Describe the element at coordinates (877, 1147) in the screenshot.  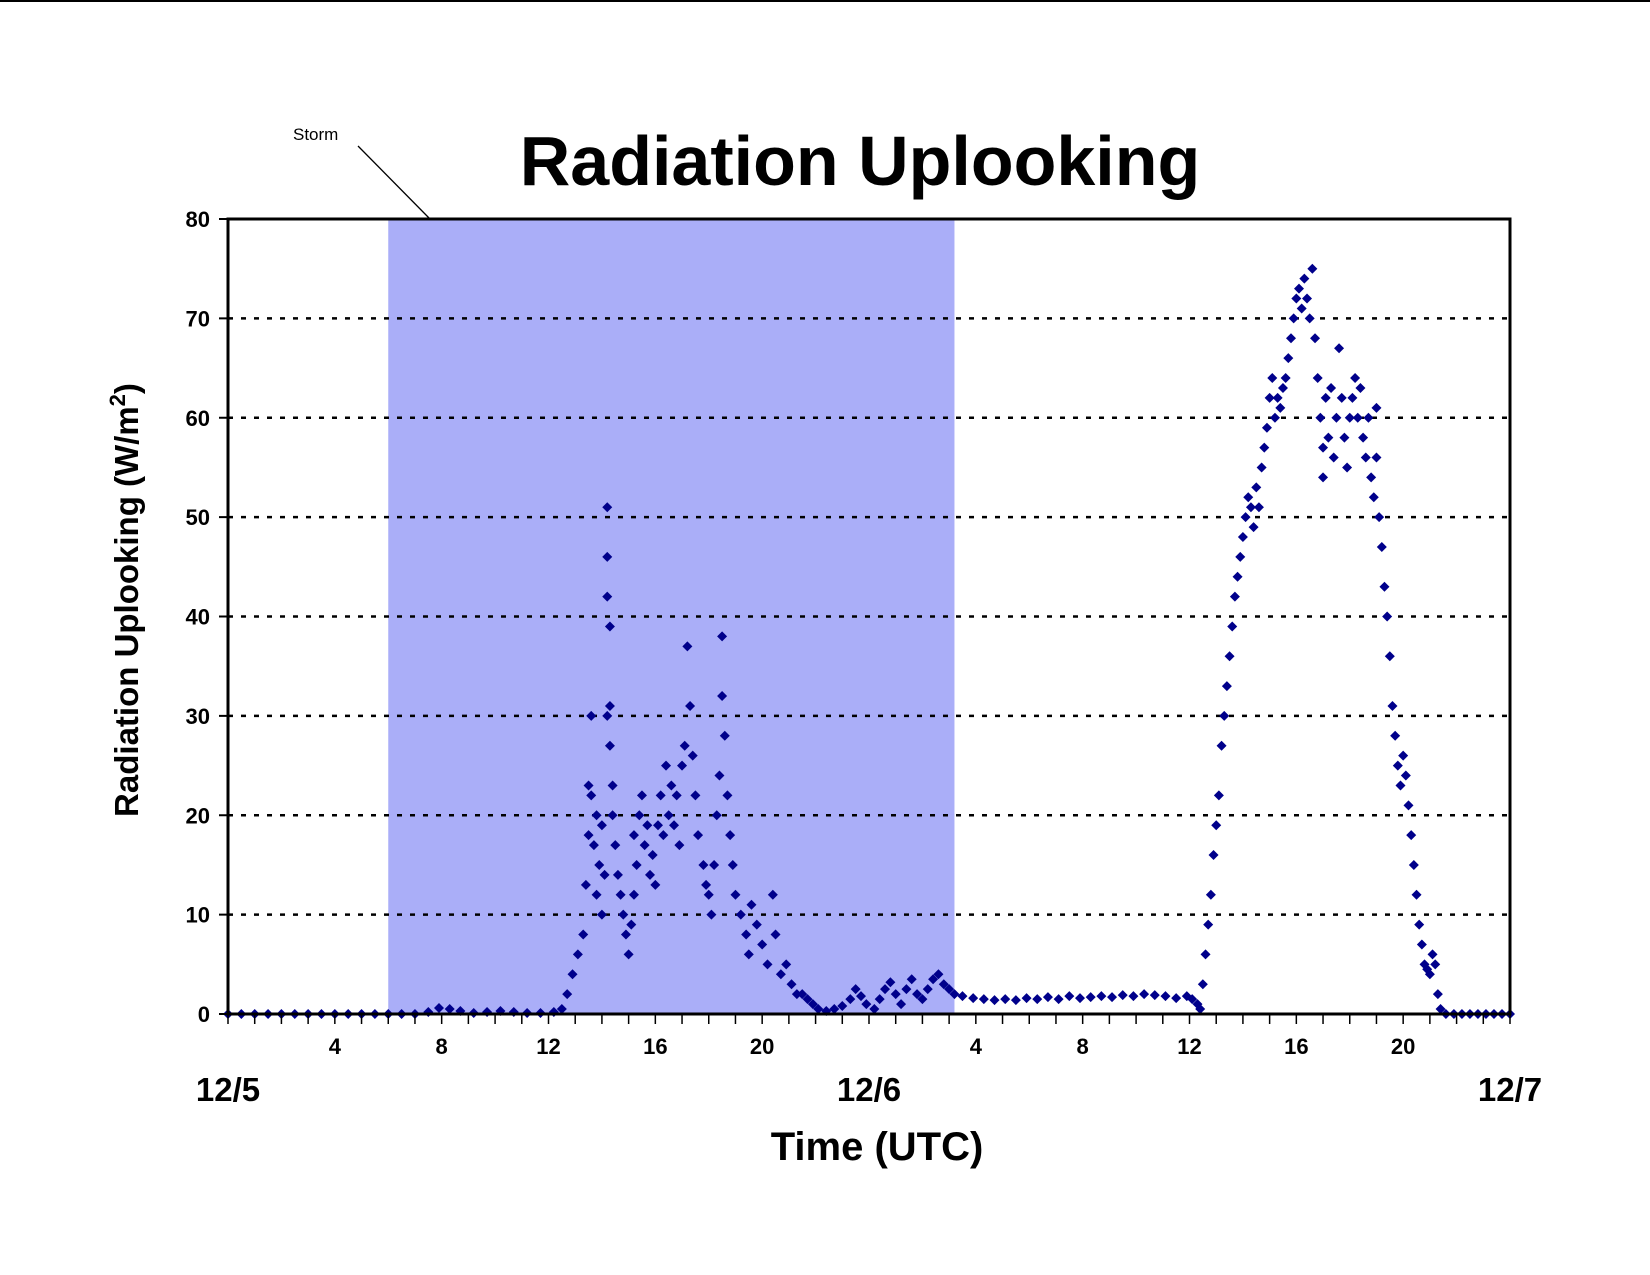
I see `x-axis-title: Time (UTC)` at that location.